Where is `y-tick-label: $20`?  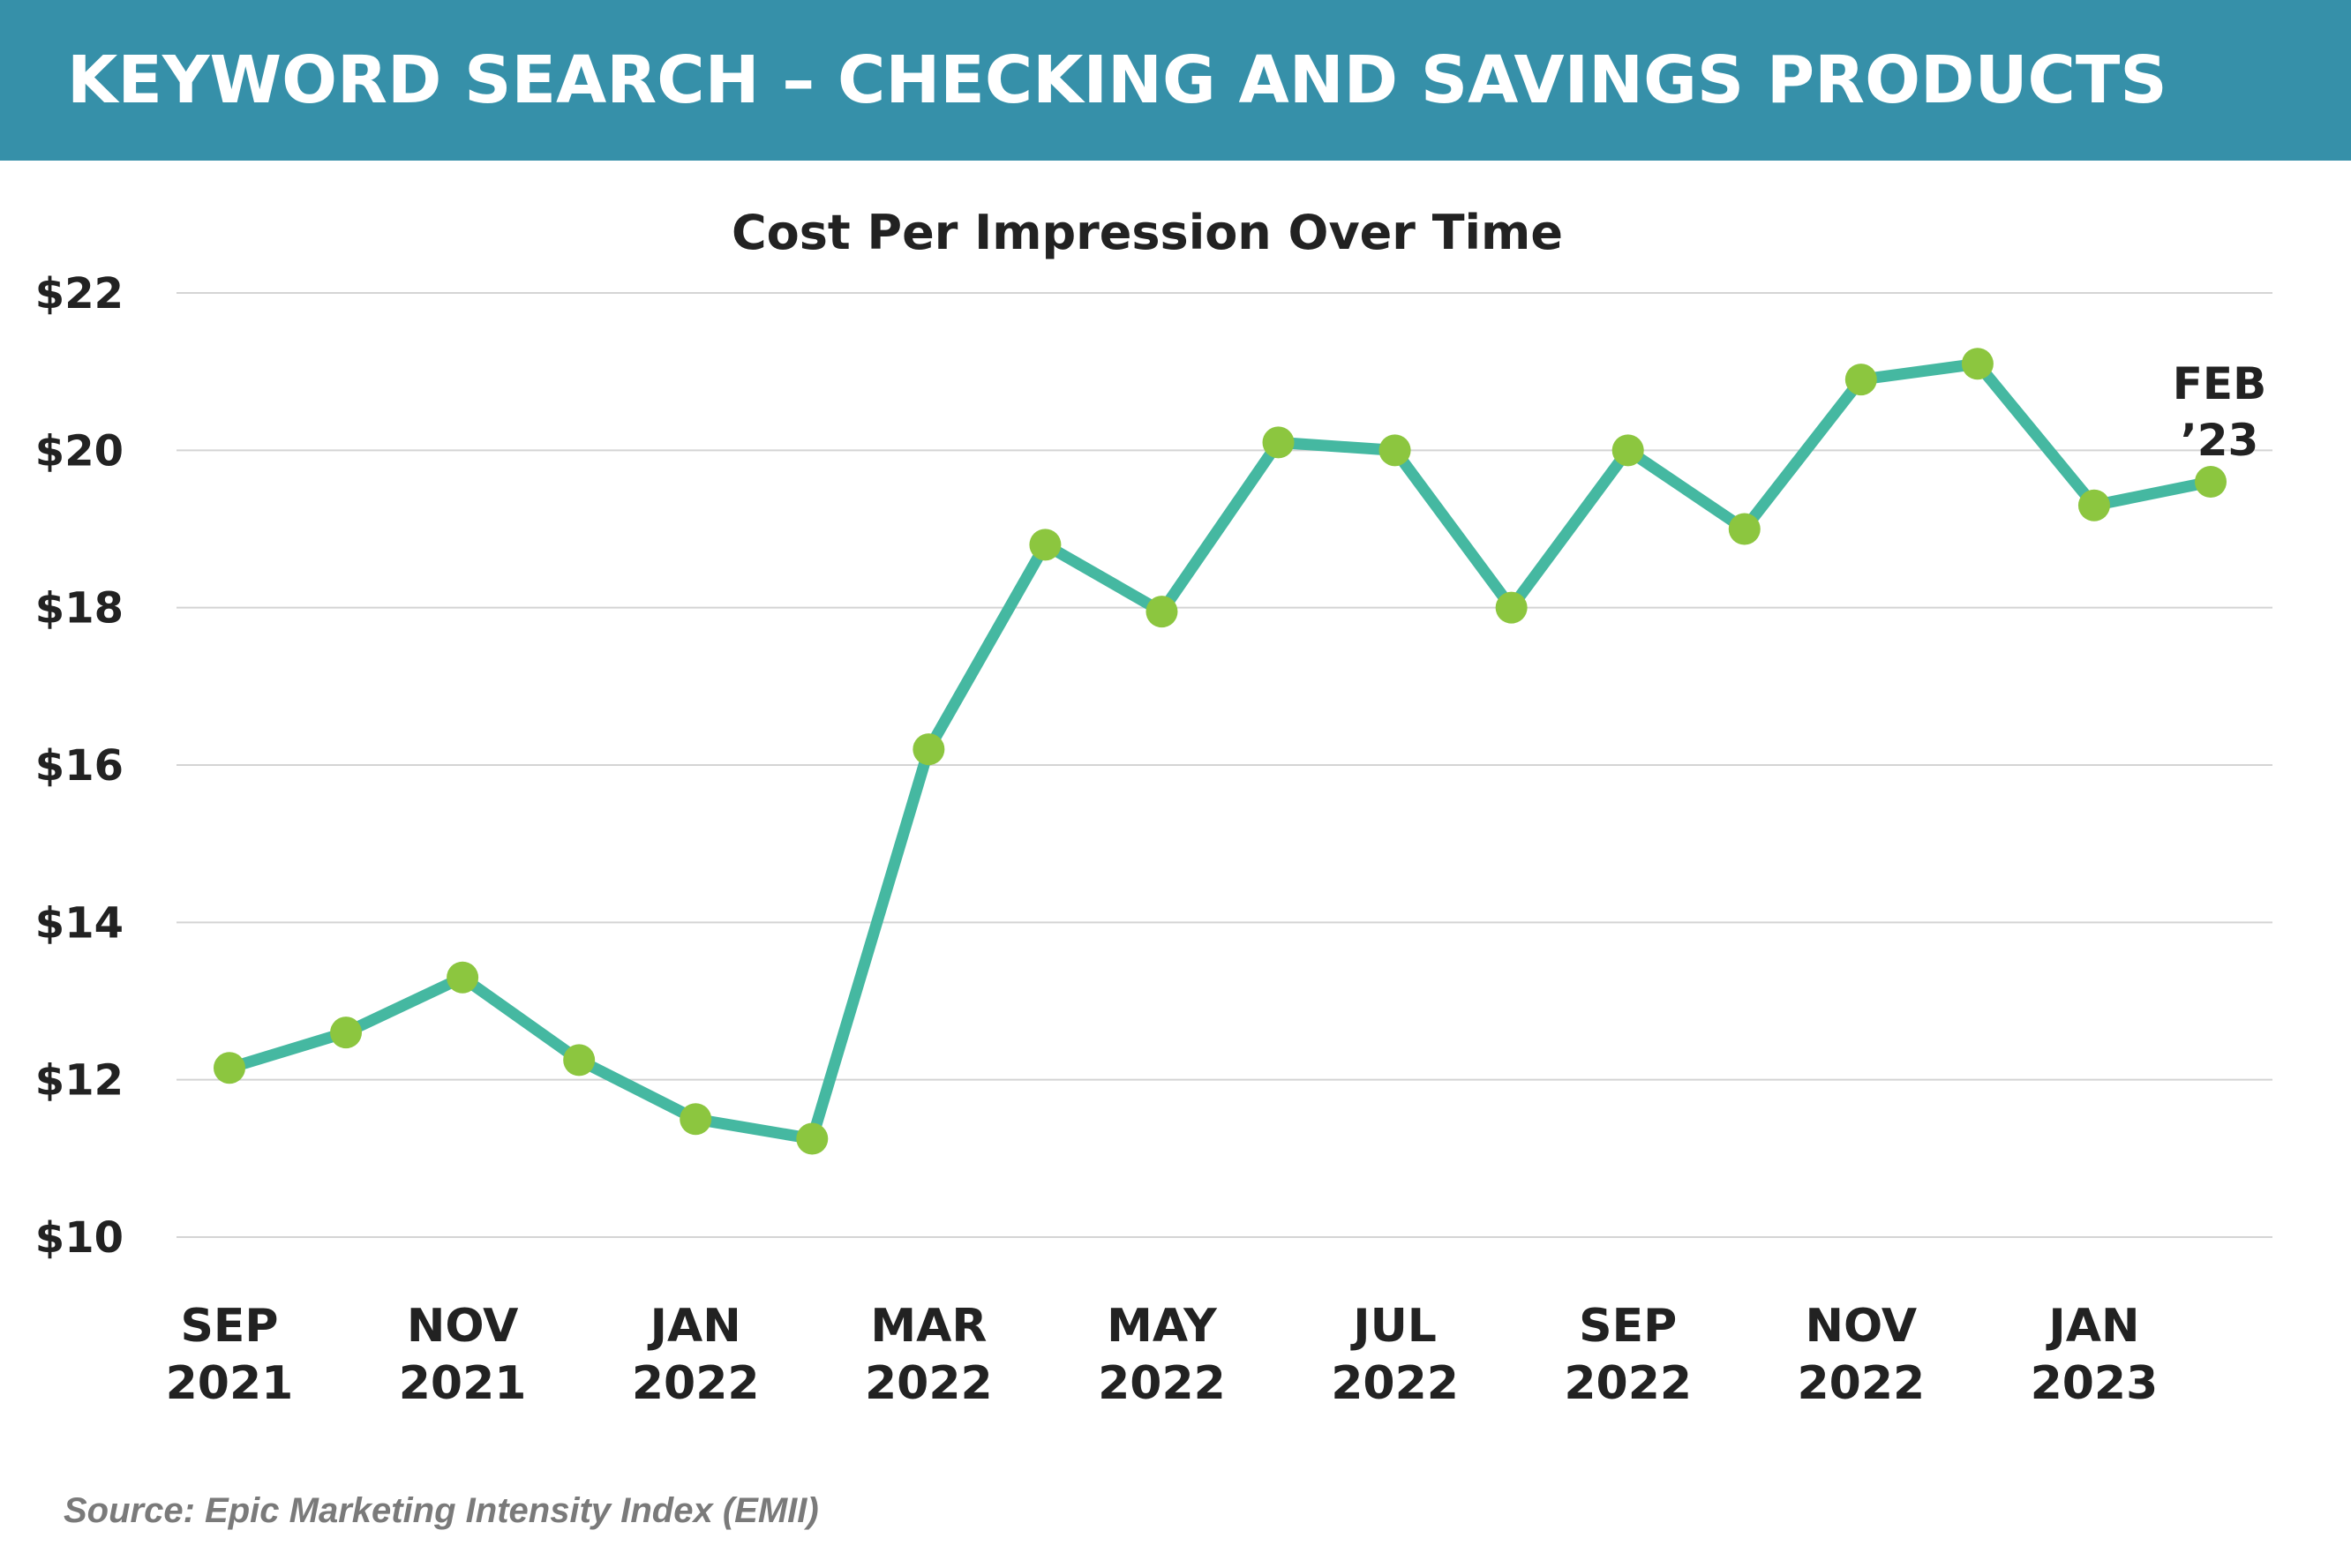 y-tick-label: $20 is located at coordinates (79, 451).